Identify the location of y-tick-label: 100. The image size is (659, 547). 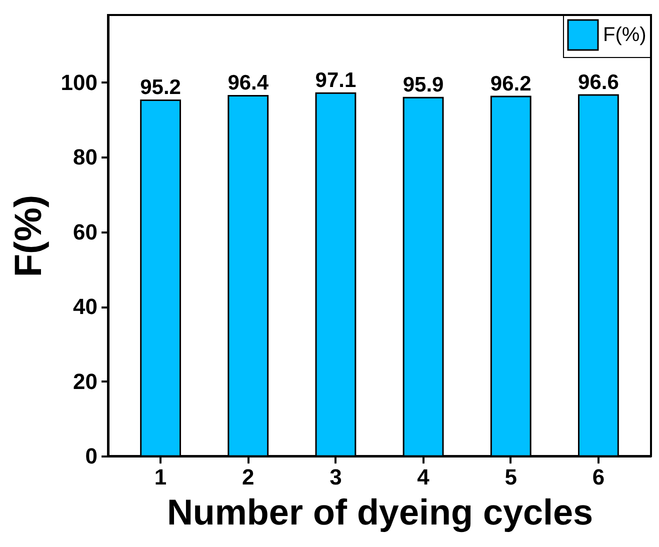
(79, 82).